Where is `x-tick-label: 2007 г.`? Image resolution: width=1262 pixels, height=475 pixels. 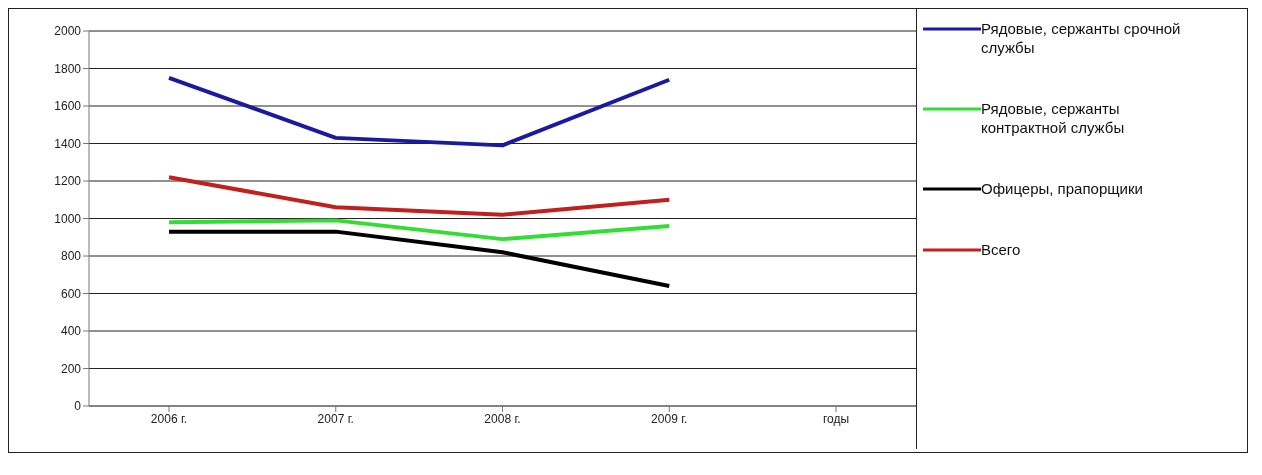 x-tick-label: 2007 г. is located at coordinates (335, 418).